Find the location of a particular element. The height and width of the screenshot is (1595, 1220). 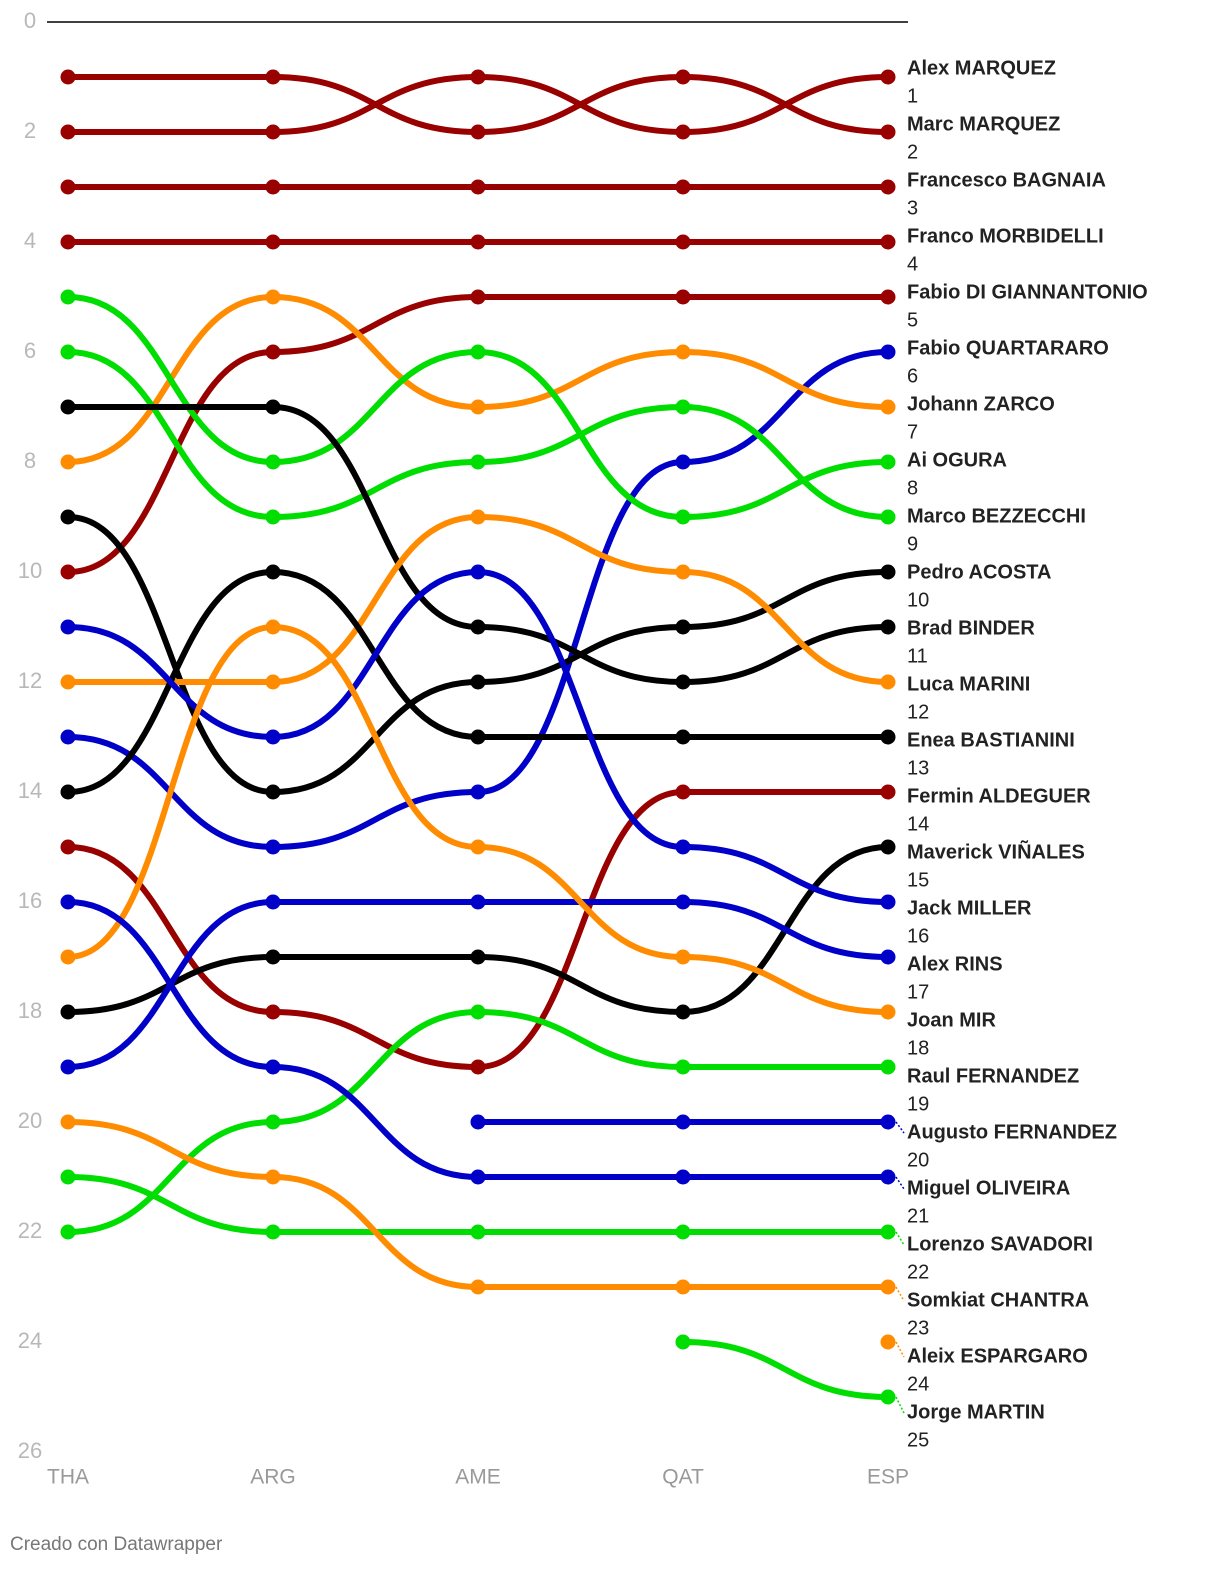

y-tick-label: 12 is located at coordinates (30, 680).